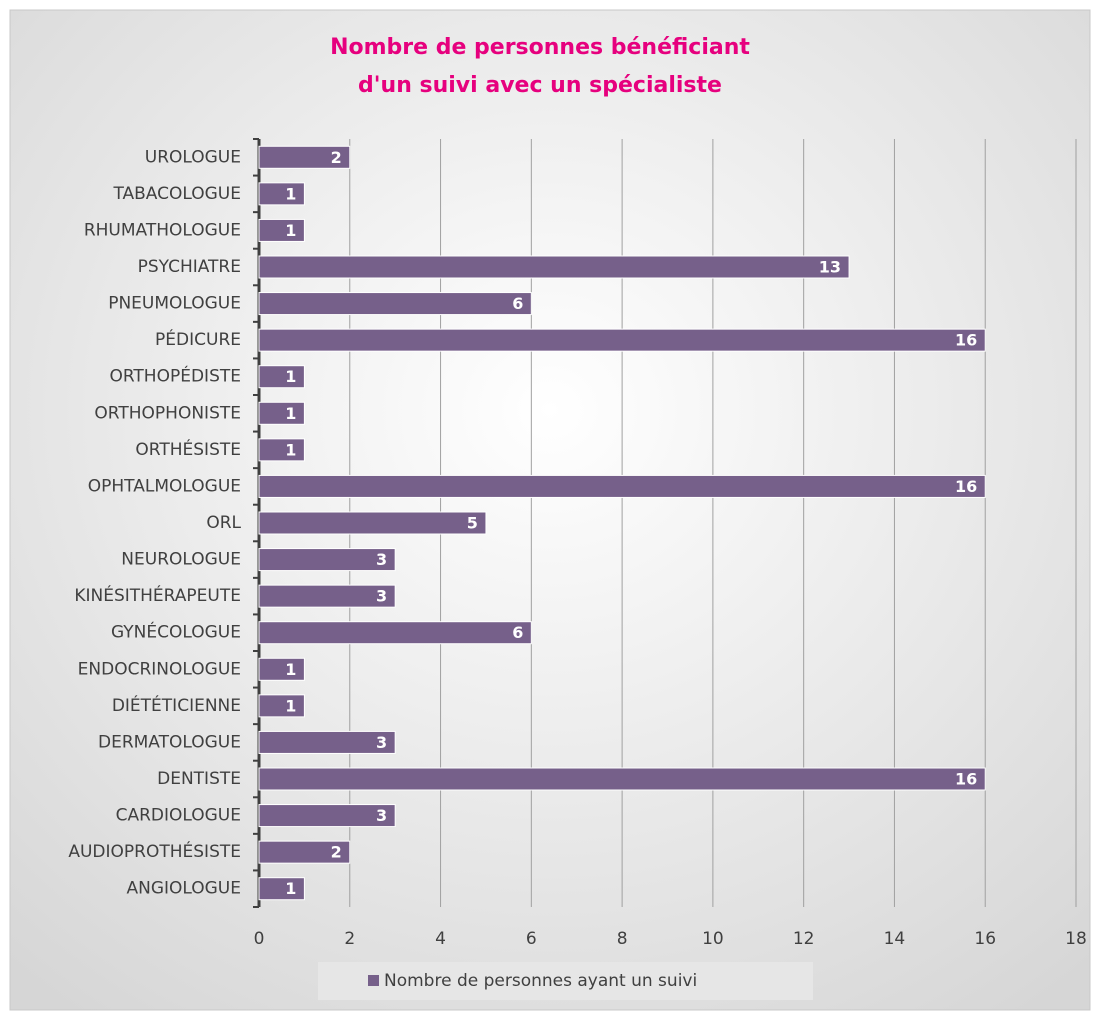 This screenshot has width=1105, height=1019. Describe the element at coordinates (174, 304) in the screenshot. I see `y-tick-label: PNEUMOLOGUE` at that location.